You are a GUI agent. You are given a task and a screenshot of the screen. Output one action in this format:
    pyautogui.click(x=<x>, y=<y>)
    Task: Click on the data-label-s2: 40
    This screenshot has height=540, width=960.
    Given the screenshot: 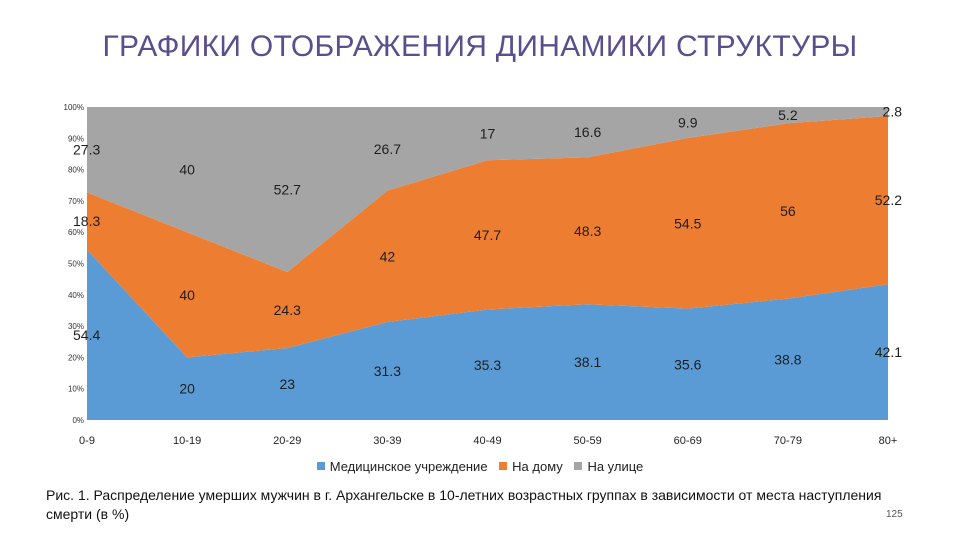 What is the action you would take?
    pyautogui.click(x=187, y=295)
    